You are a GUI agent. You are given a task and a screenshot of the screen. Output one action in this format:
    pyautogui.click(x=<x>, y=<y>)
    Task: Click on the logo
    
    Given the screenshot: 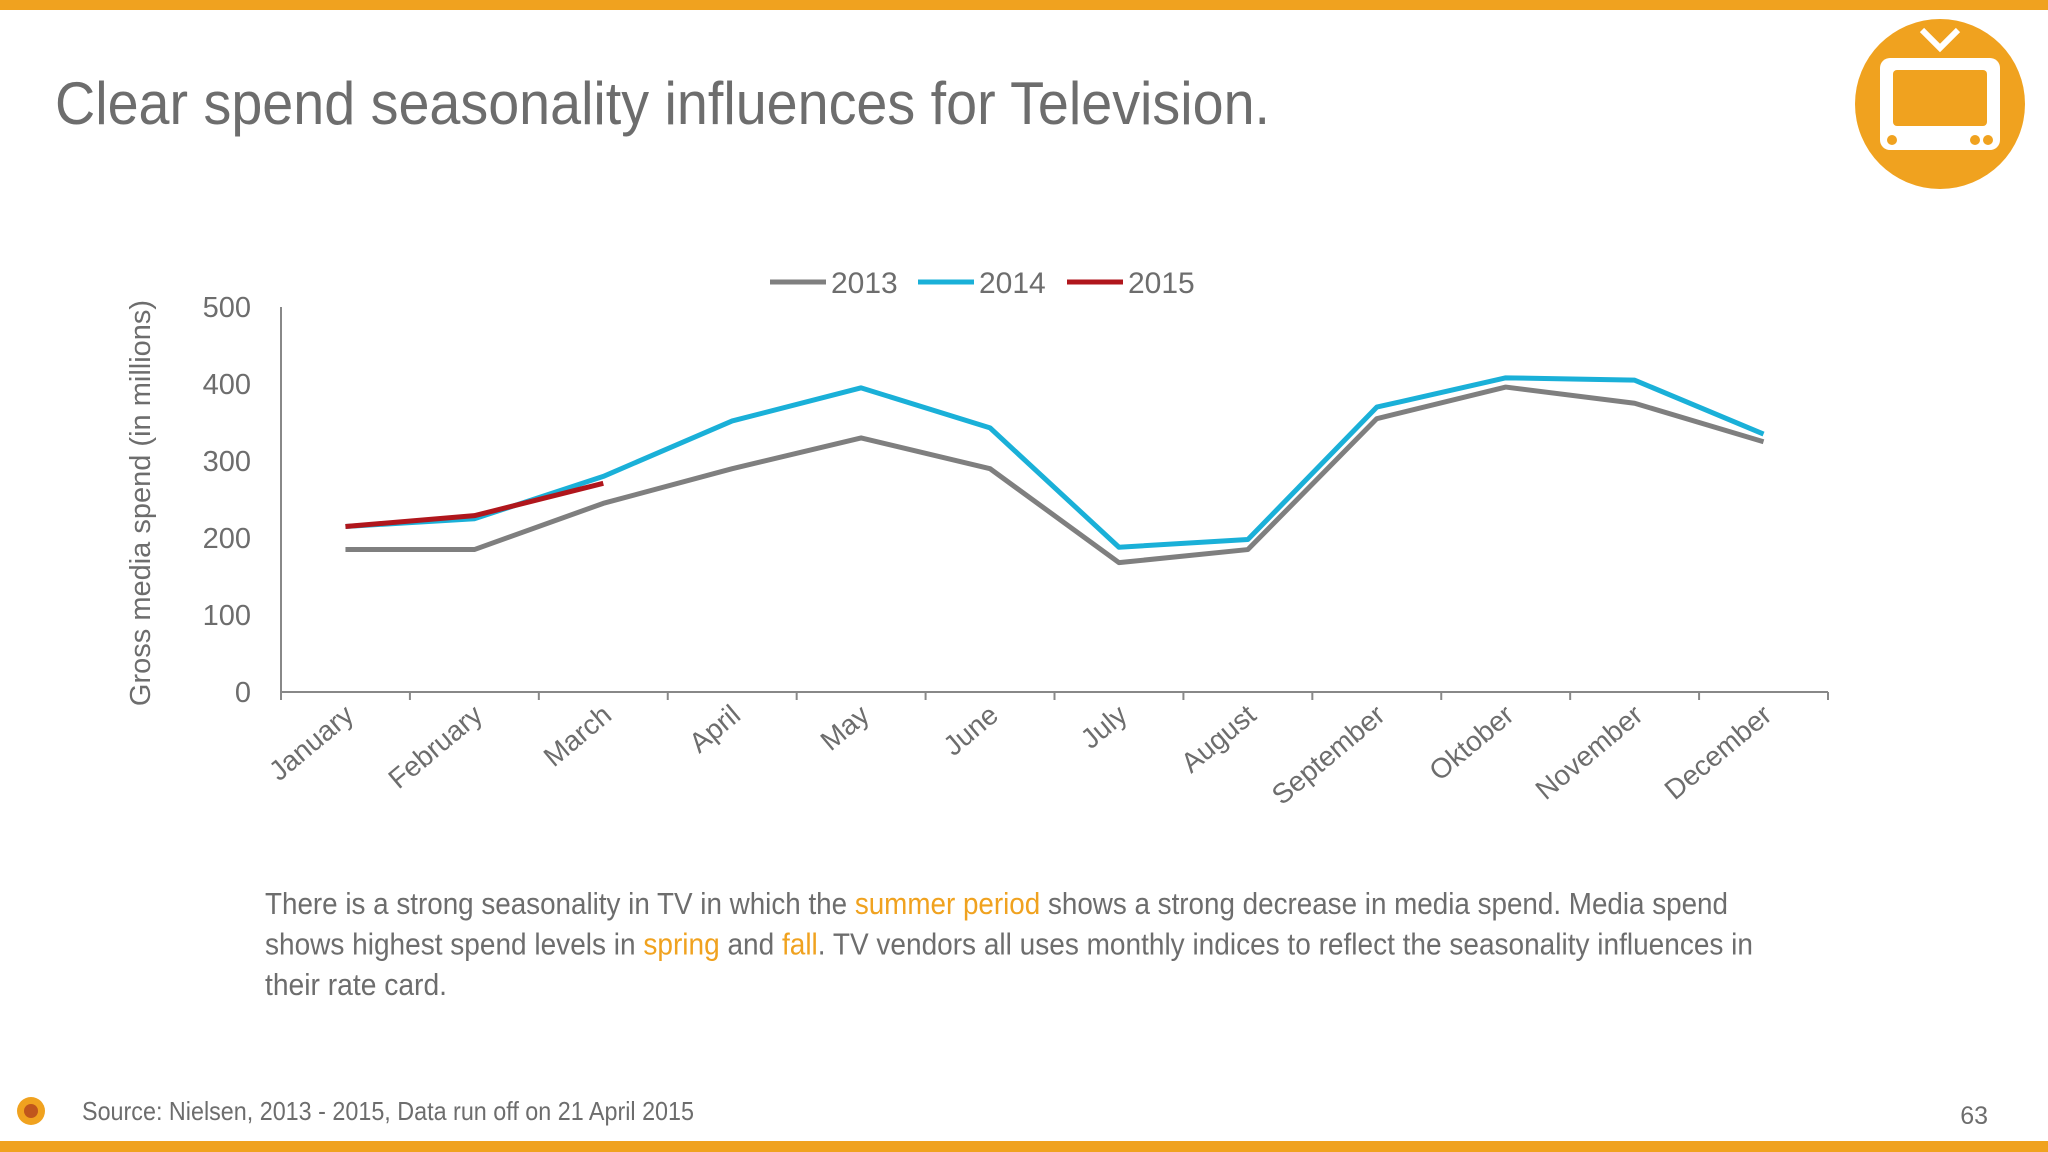 What is the action you would take?
    pyautogui.click(x=31, y=1111)
    